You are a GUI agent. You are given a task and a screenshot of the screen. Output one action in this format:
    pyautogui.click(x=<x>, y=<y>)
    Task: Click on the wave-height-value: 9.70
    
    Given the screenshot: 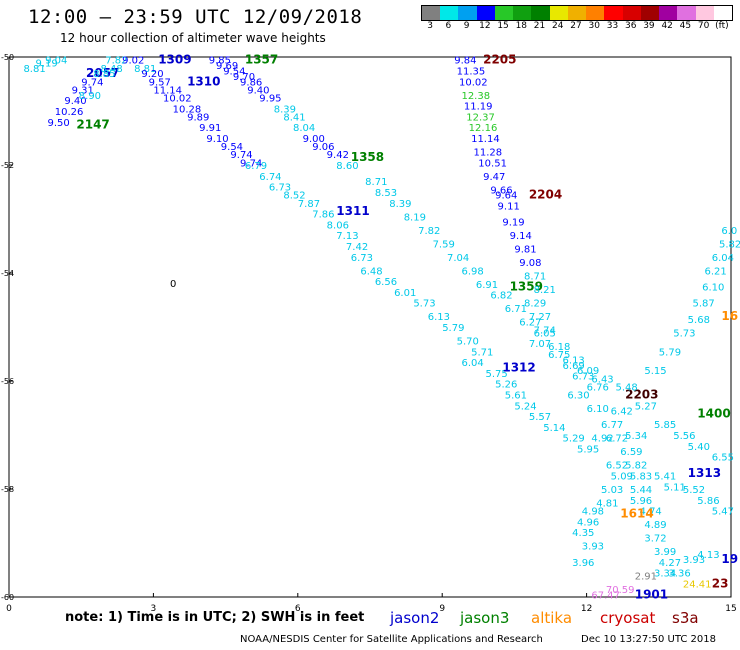 What is the action you would take?
    pyautogui.click(x=244, y=77)
    